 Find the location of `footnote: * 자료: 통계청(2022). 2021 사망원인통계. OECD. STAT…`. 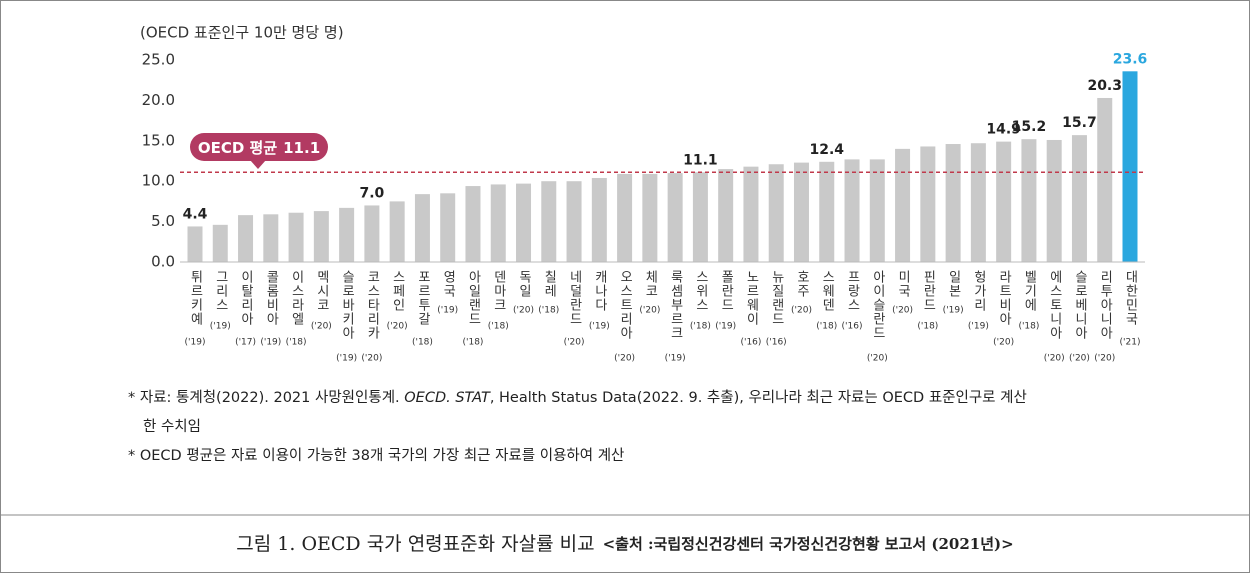

footnote: * 자료: 통계청(2022). 2021 사망원인통계. OECD. STAT… is located at coordinates (577, 397).